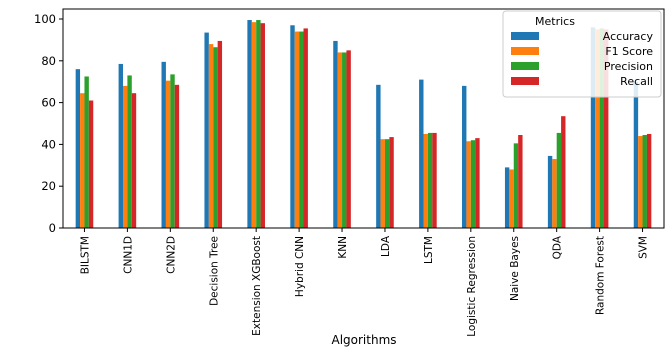  Describe the element at coordinates (601, 275) in the screenshot. I see `x-category-label: Random Forest` at that location.